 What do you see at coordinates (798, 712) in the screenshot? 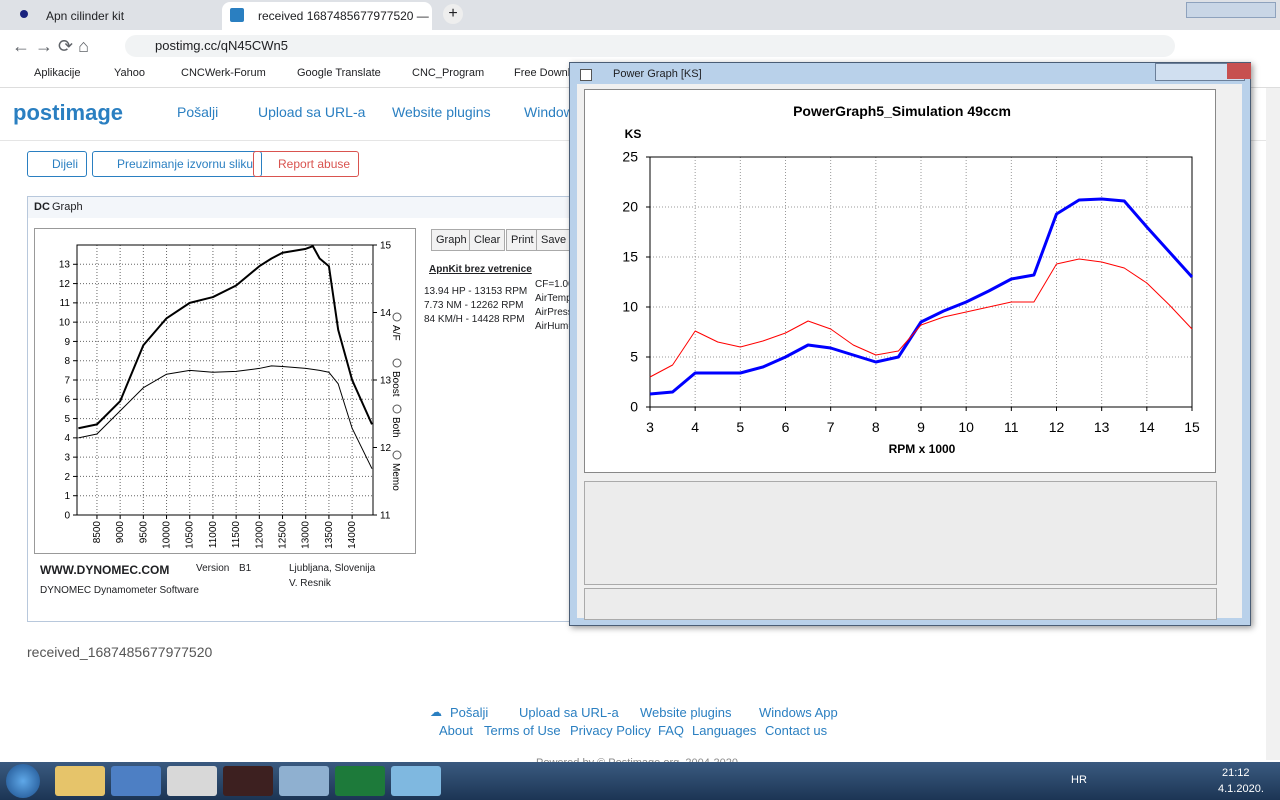
I see `footer-link: Windows App` at bounding box center [798, 712].